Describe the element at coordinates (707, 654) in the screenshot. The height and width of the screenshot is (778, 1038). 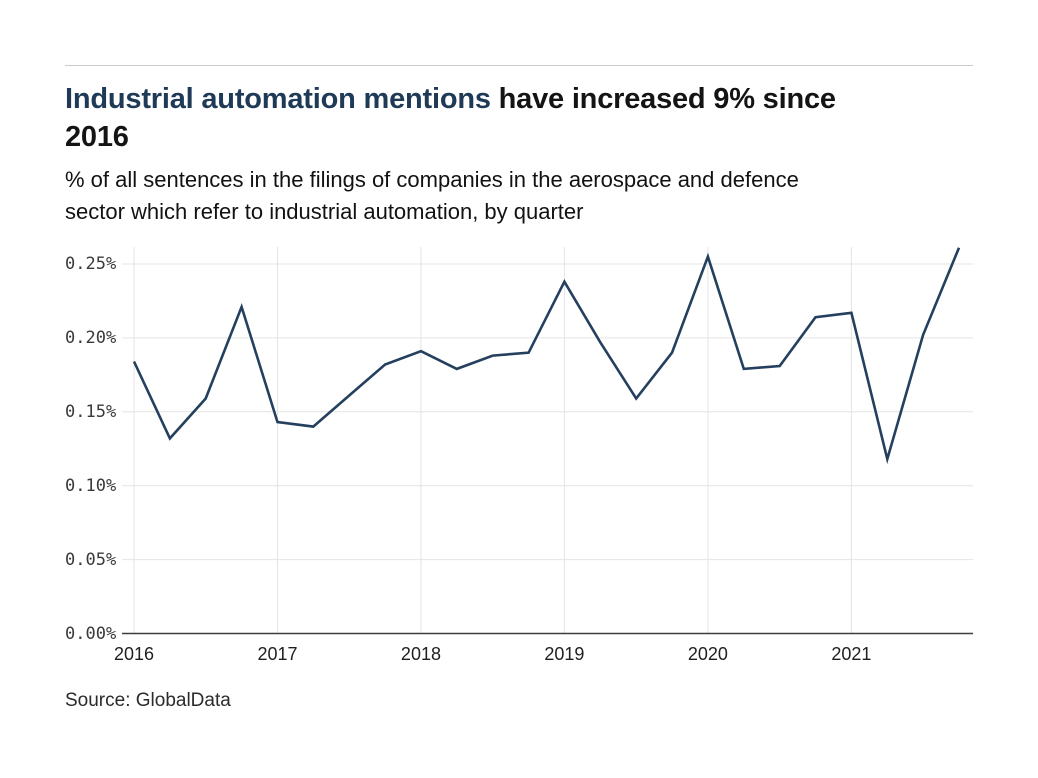
I see `x-axis-tick-label: 2020` at that location.